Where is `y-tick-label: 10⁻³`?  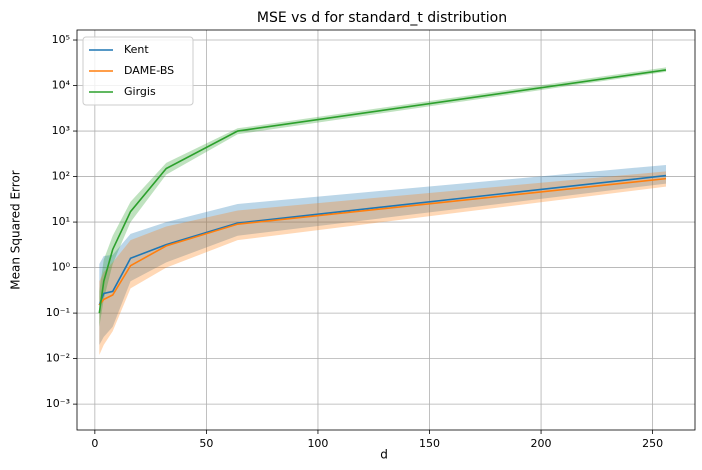
y-tick-label: 10⁻³ is located at coordinates (58, 403).